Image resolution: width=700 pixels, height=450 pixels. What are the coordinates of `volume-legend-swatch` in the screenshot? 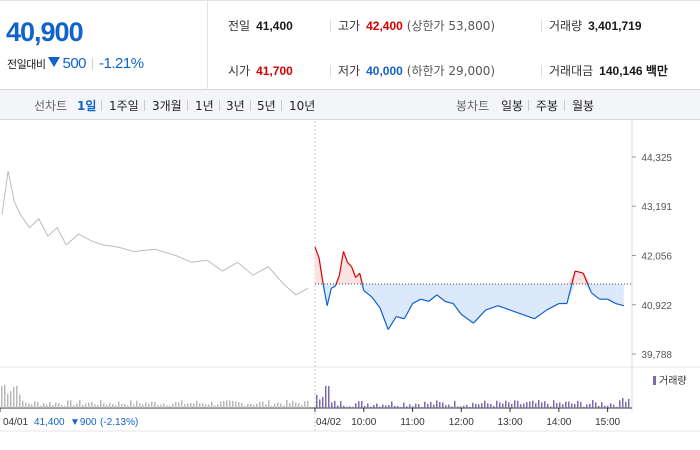 It's located at (654, 380).